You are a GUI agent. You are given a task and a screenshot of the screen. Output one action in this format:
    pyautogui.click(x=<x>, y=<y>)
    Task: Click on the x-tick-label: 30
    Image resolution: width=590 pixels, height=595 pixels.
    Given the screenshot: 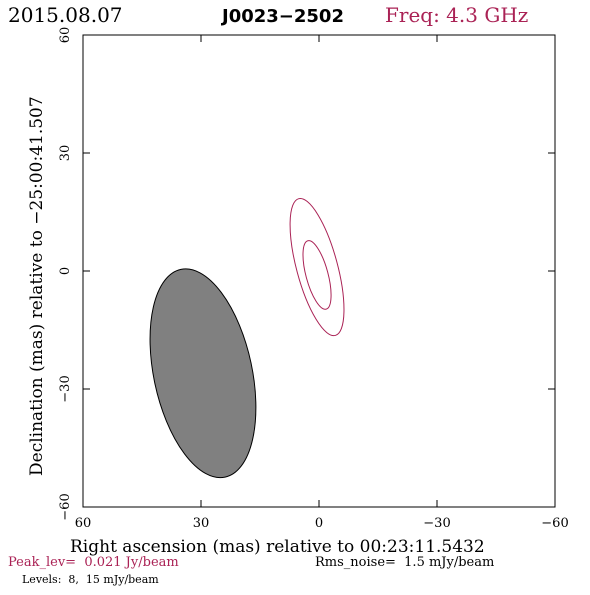 What is the action you would take?
    pyautogui.click(x=201, y=523)
    